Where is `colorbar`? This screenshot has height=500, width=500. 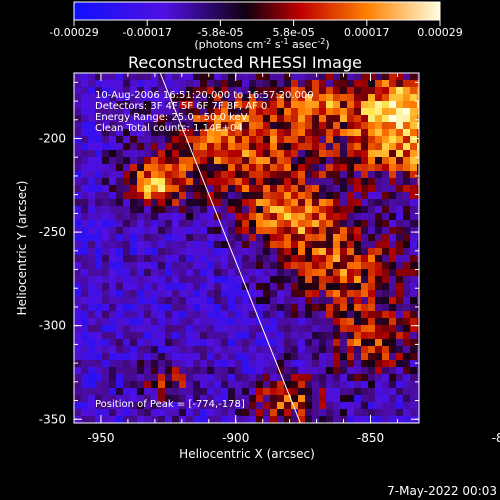 colorbar is located at coordinates (257, 11).